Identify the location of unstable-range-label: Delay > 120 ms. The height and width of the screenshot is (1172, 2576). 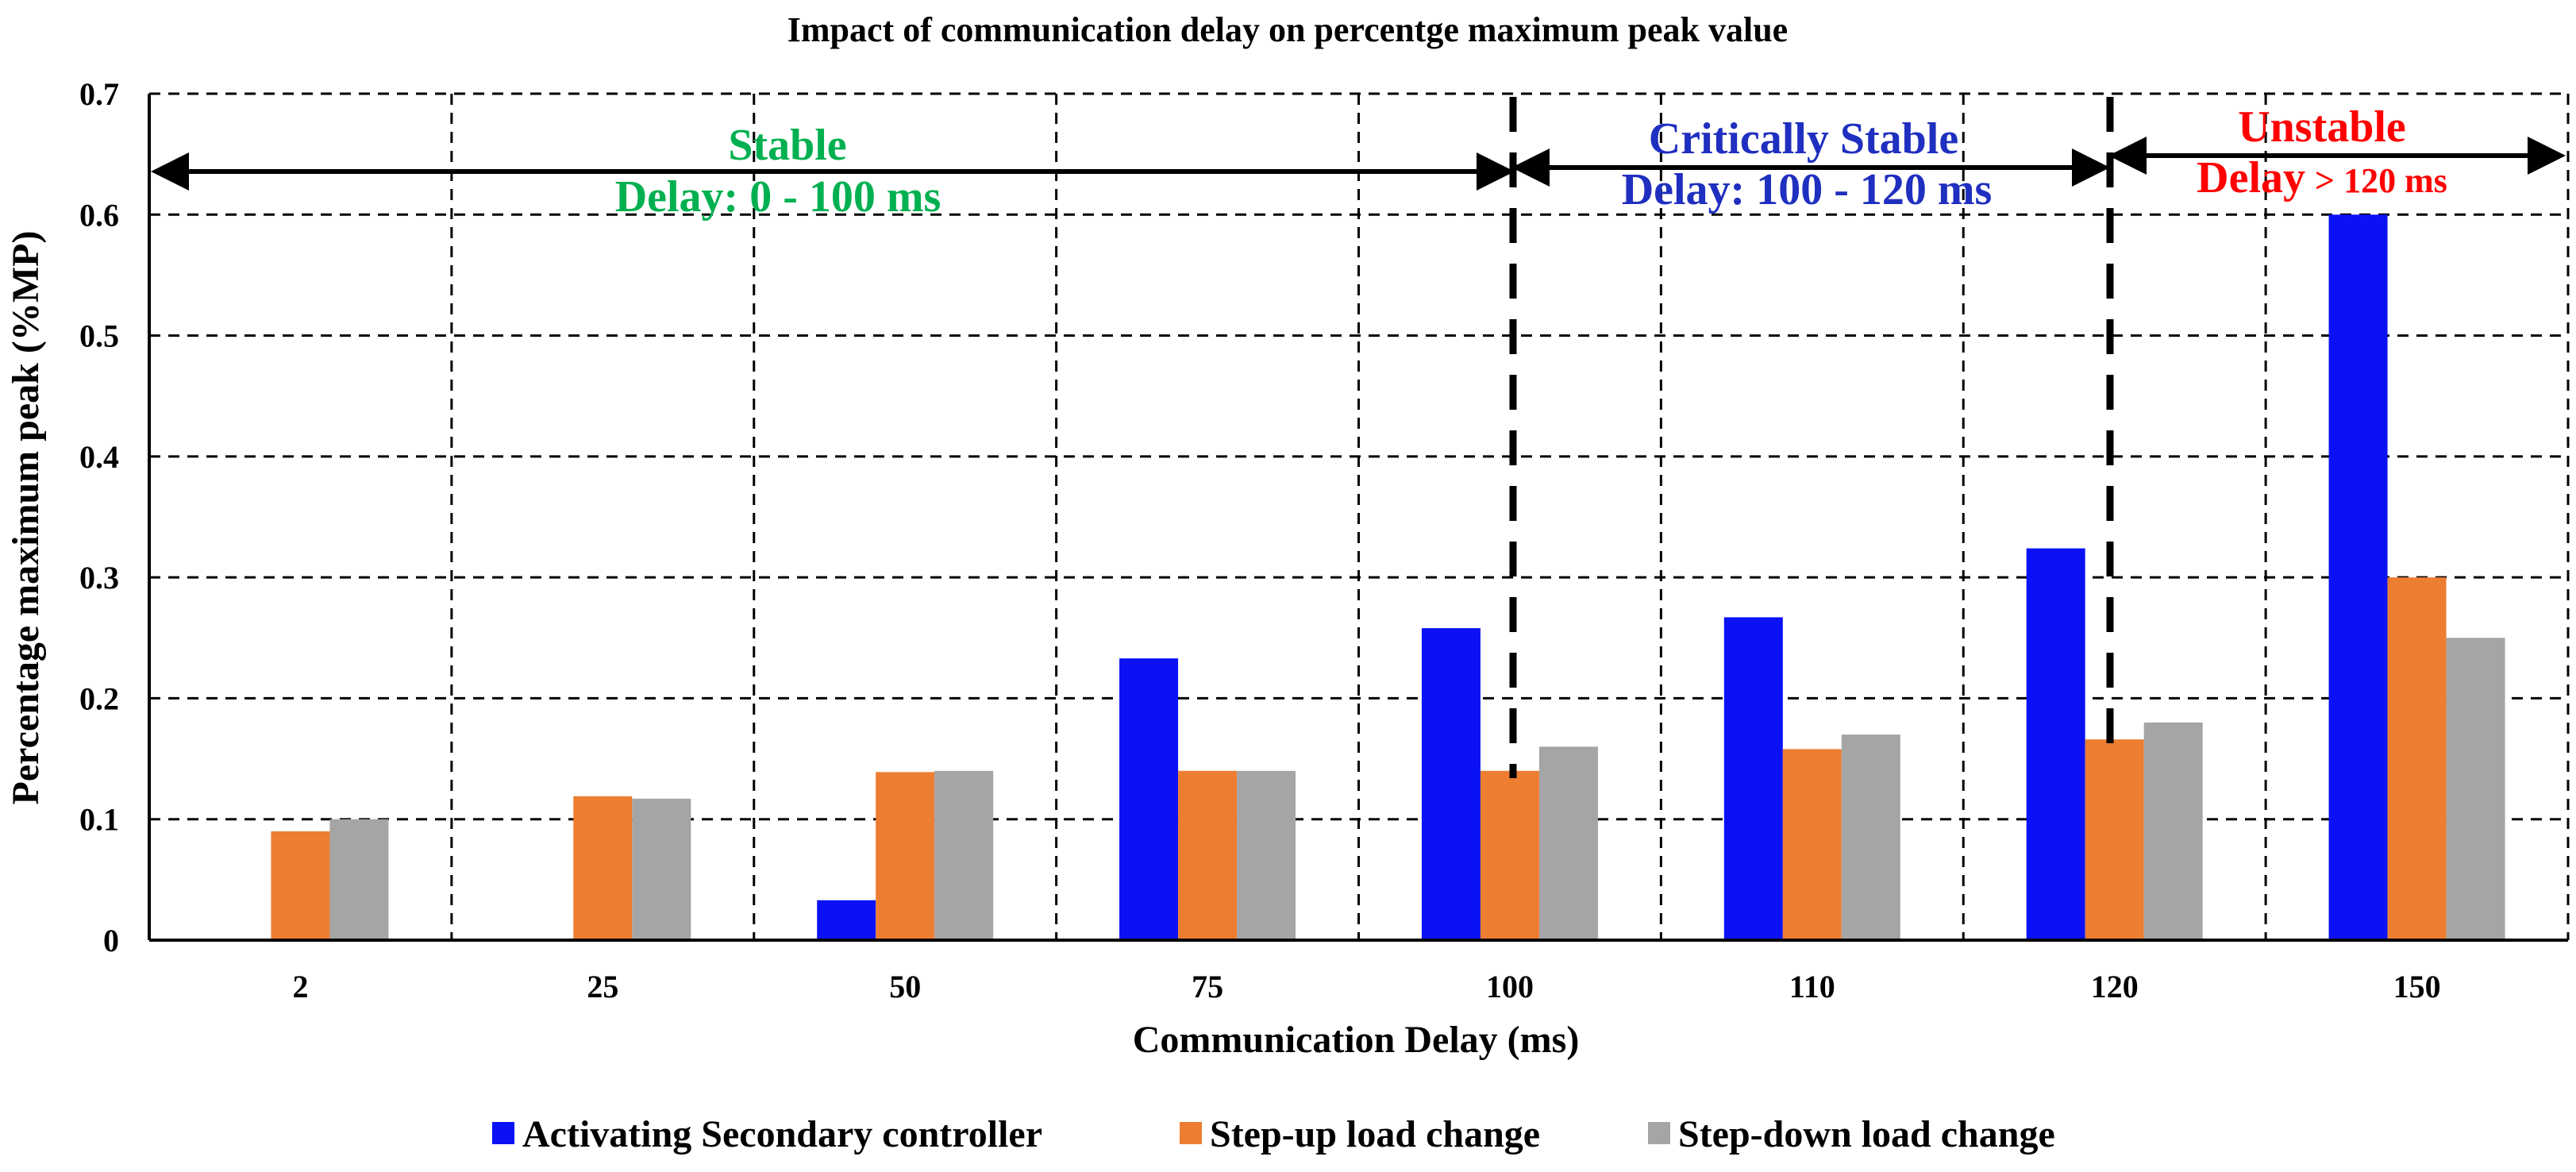
(2322, 177).